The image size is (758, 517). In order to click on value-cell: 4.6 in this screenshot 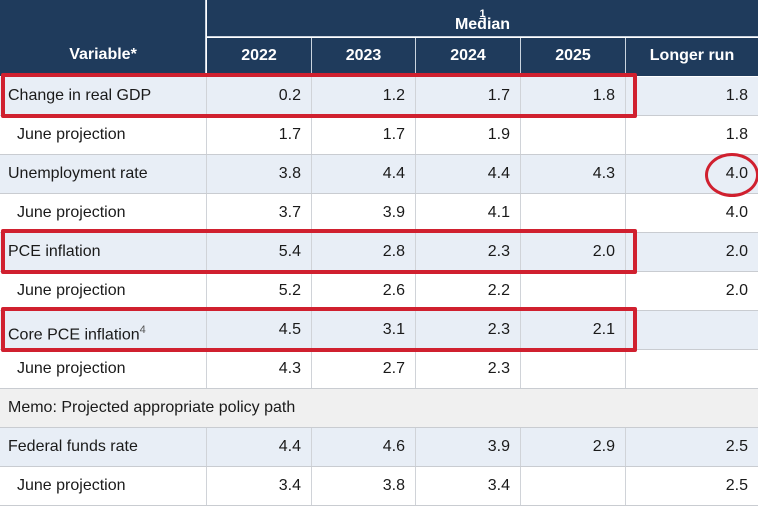, I will do `click(364, 447)`.